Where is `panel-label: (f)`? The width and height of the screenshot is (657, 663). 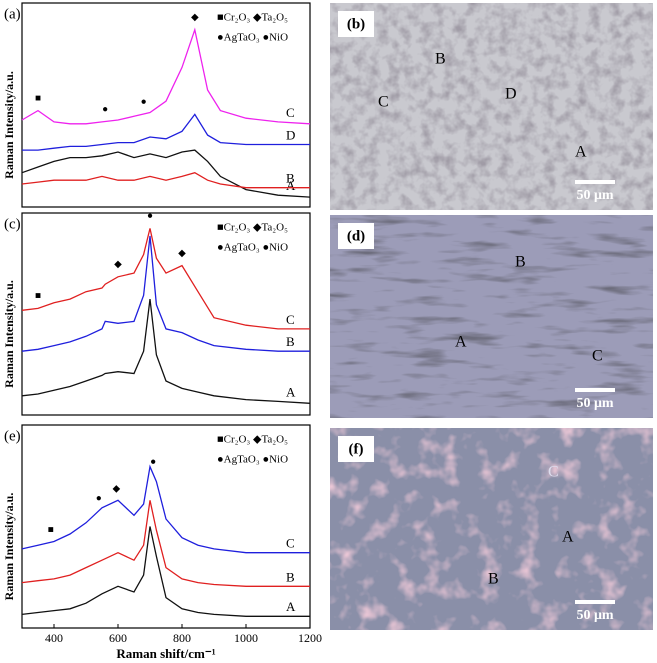 panel-label: (f) is located at coordinates (356, 449).